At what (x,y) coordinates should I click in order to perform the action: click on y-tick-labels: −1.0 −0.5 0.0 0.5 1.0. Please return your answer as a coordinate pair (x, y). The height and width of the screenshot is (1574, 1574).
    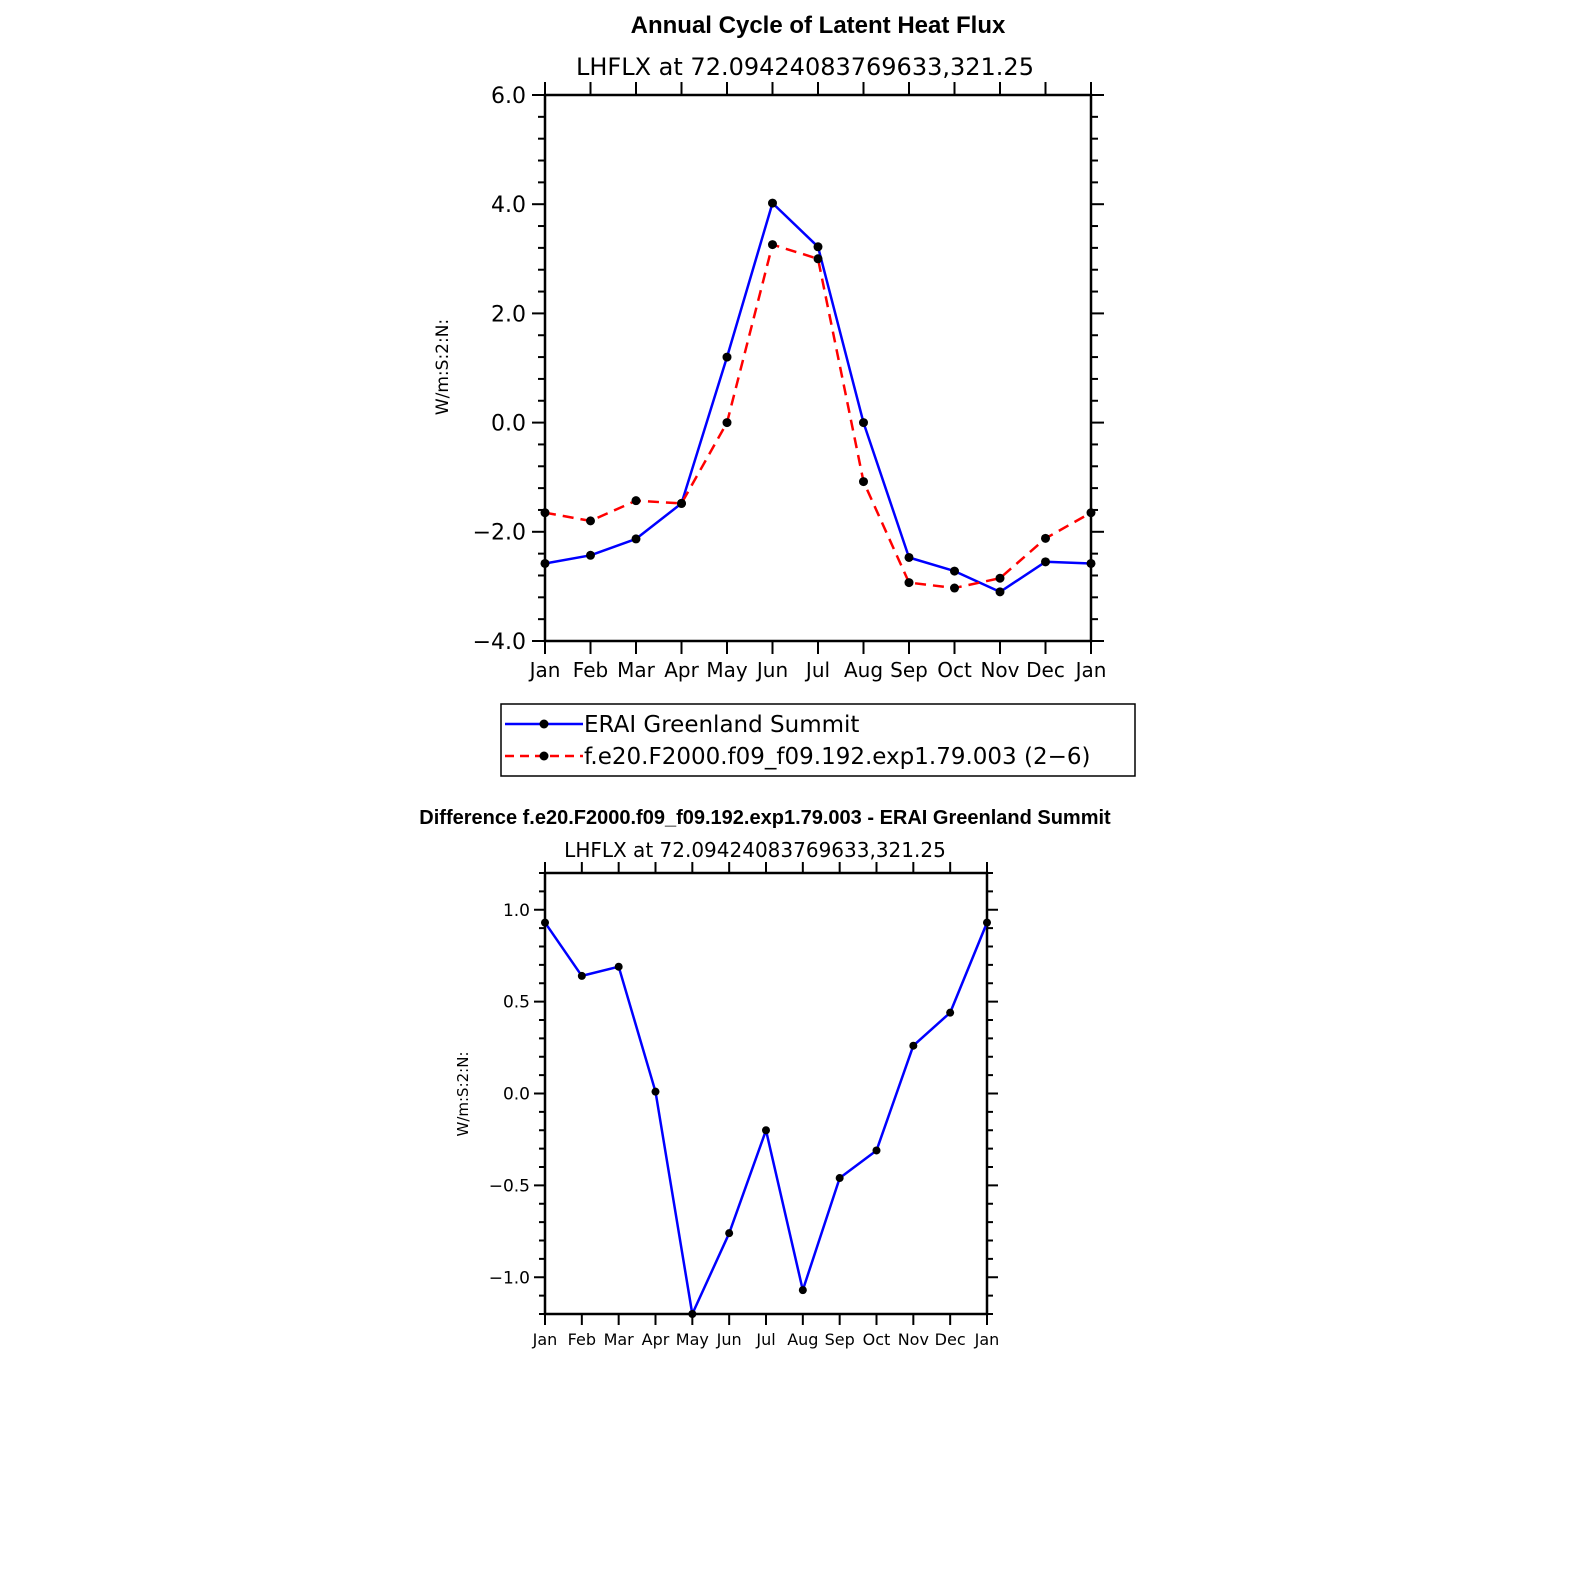
    Looking at the image, I should click on (509, 1095).